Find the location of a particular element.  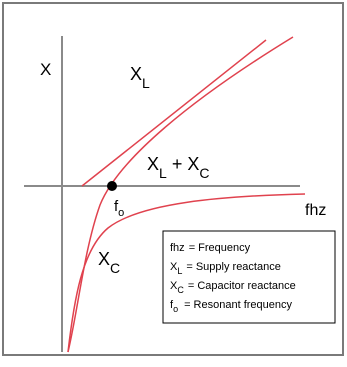

legend-text: = Resonant frequency is located at coordinates (238, 305).